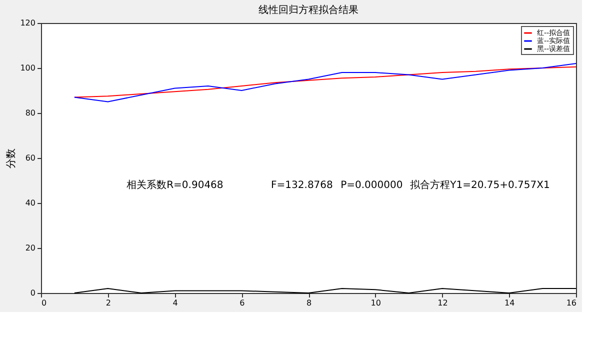 Image resolution: width=600 pixels, height=350 pixels. I want to click on y-tick-label: 120, so click(28, 23).